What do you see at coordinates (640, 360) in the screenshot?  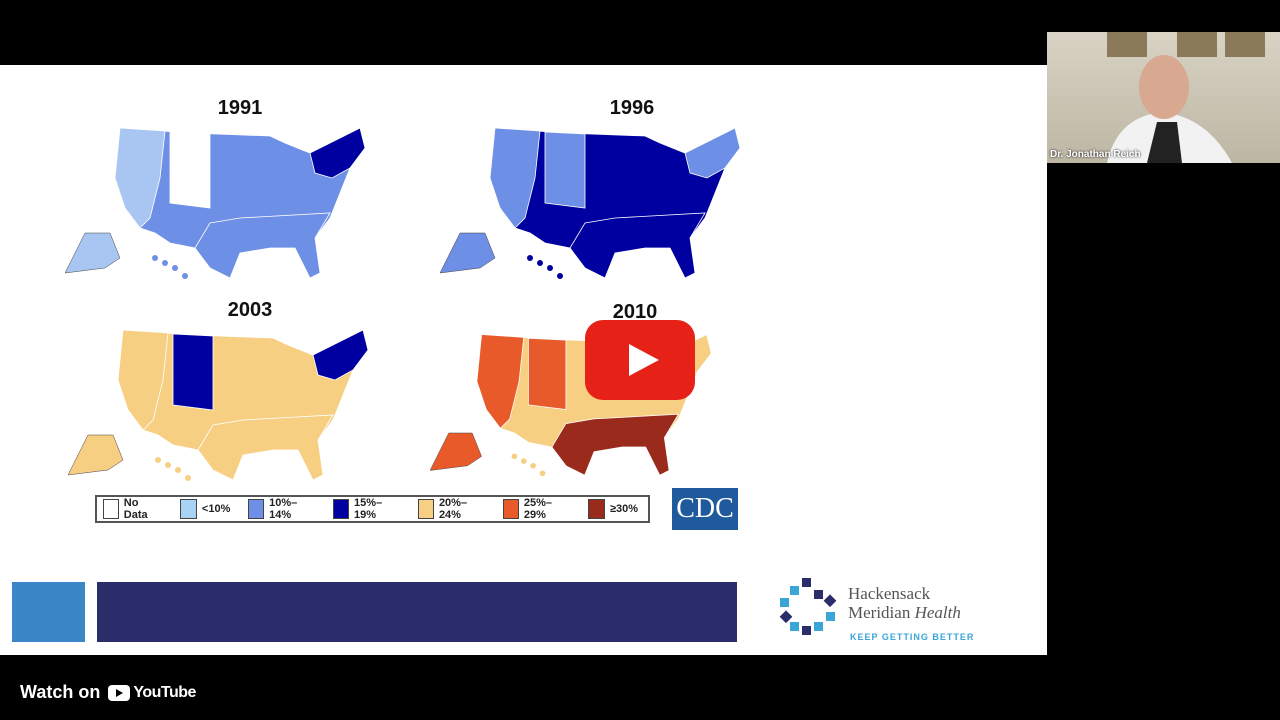 I see `play-button` at bounding box center [640, 360].